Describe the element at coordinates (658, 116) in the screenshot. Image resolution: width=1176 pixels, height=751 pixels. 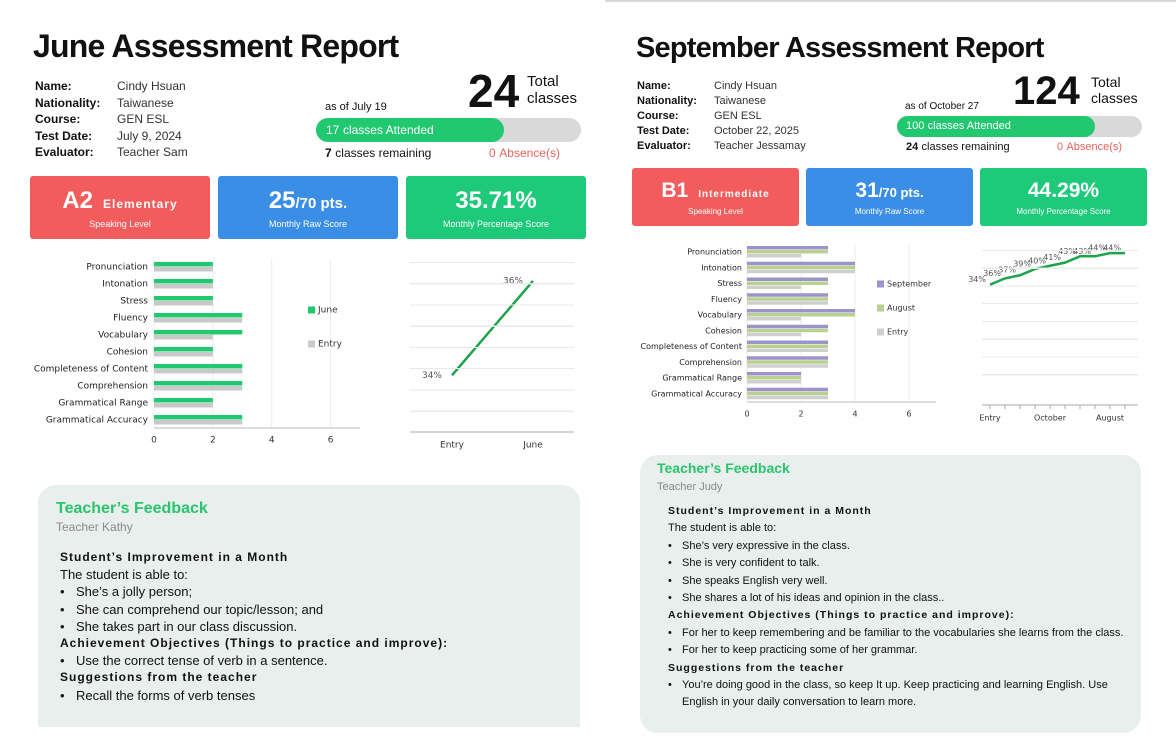
I see `info-label: Course:` at that location.